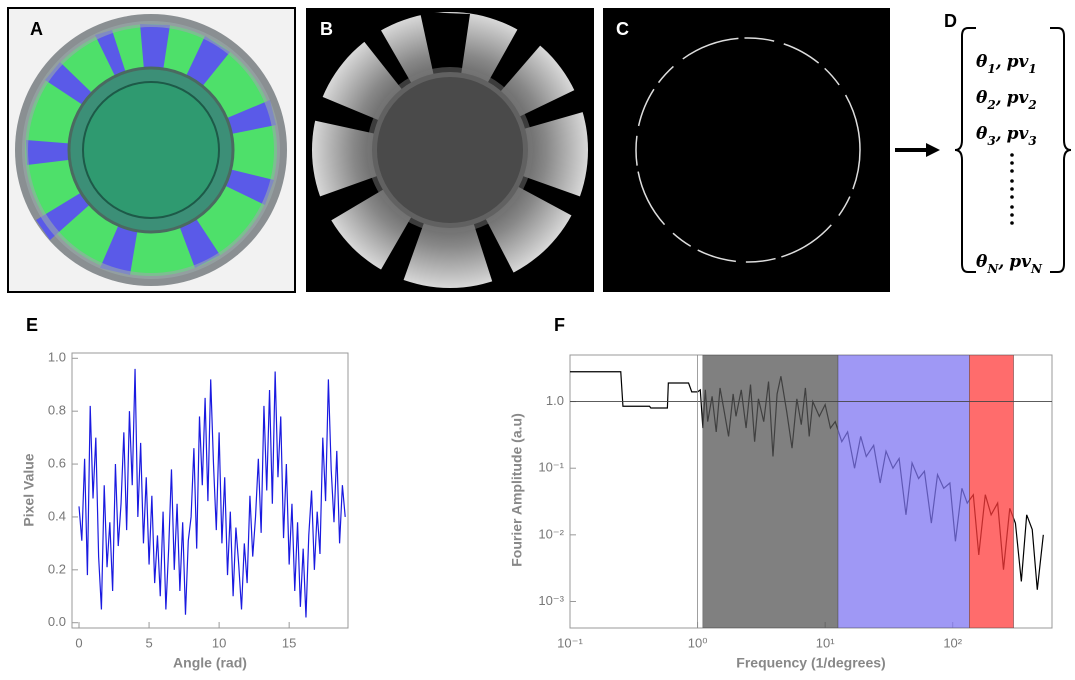 The image size is (1075, 680). What do you see at coordinates (825, 642) in the screenshot?
I see `x-tick-label: 10¹` at bounding box center [825, 642].